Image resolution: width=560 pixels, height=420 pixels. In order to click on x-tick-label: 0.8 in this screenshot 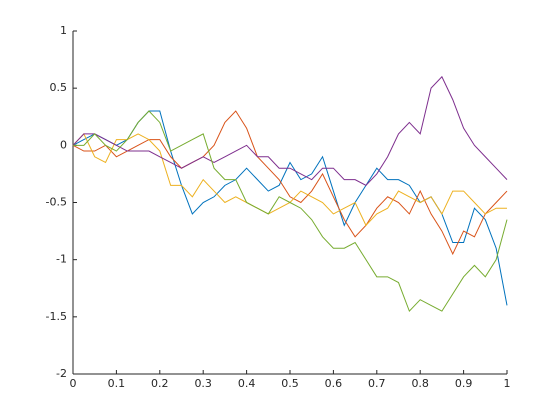, I will do `click(420, 383)`.